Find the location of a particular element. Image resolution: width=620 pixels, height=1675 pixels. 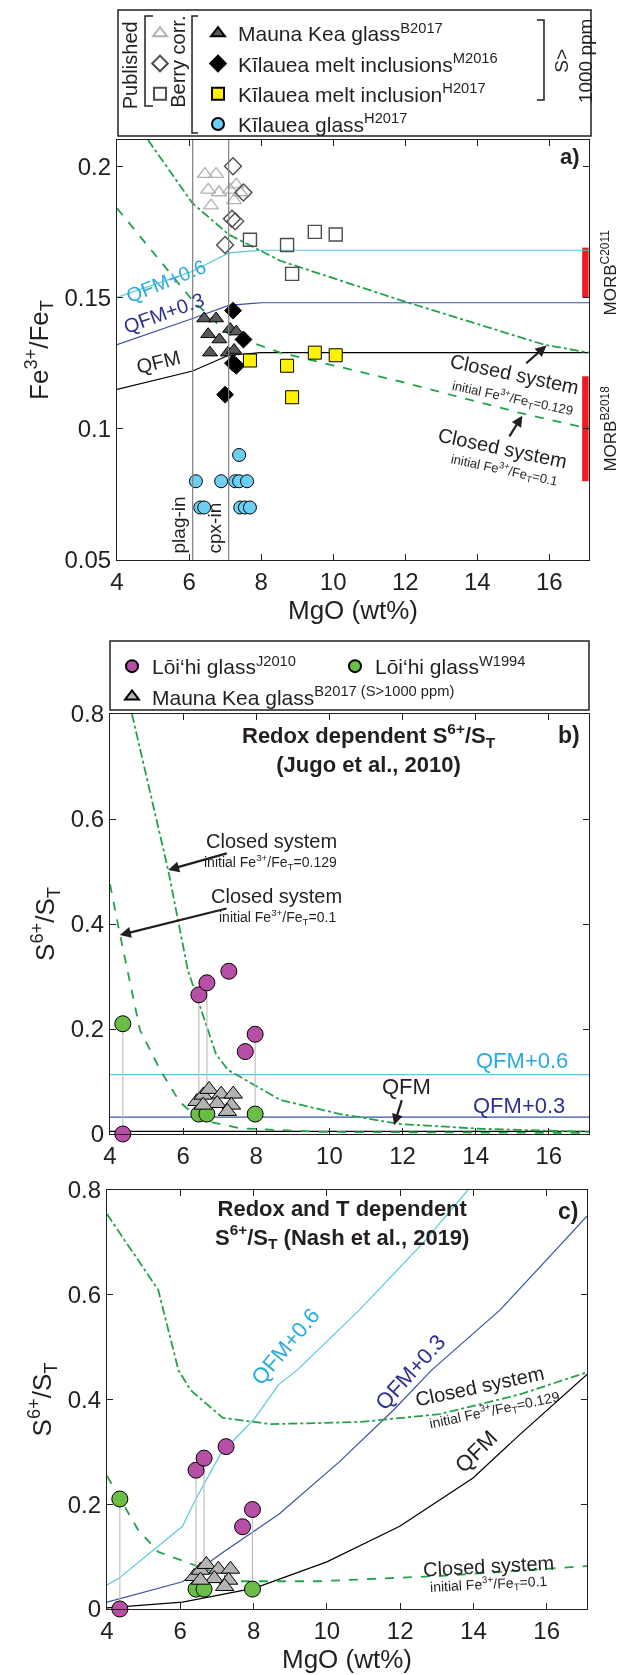

annotation: Closed system is located at coordinates (277, 896).